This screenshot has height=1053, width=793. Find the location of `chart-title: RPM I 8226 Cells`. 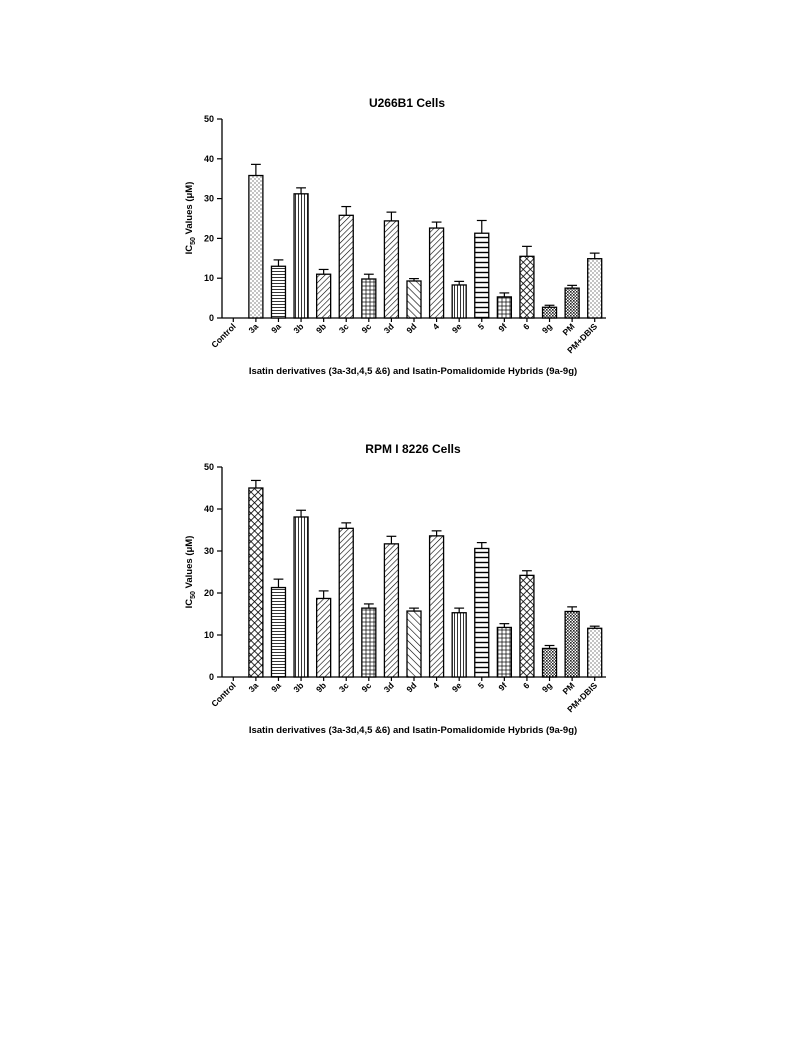

chart-title: RPM I 8226 Cells is located at coordinates (413, 449).